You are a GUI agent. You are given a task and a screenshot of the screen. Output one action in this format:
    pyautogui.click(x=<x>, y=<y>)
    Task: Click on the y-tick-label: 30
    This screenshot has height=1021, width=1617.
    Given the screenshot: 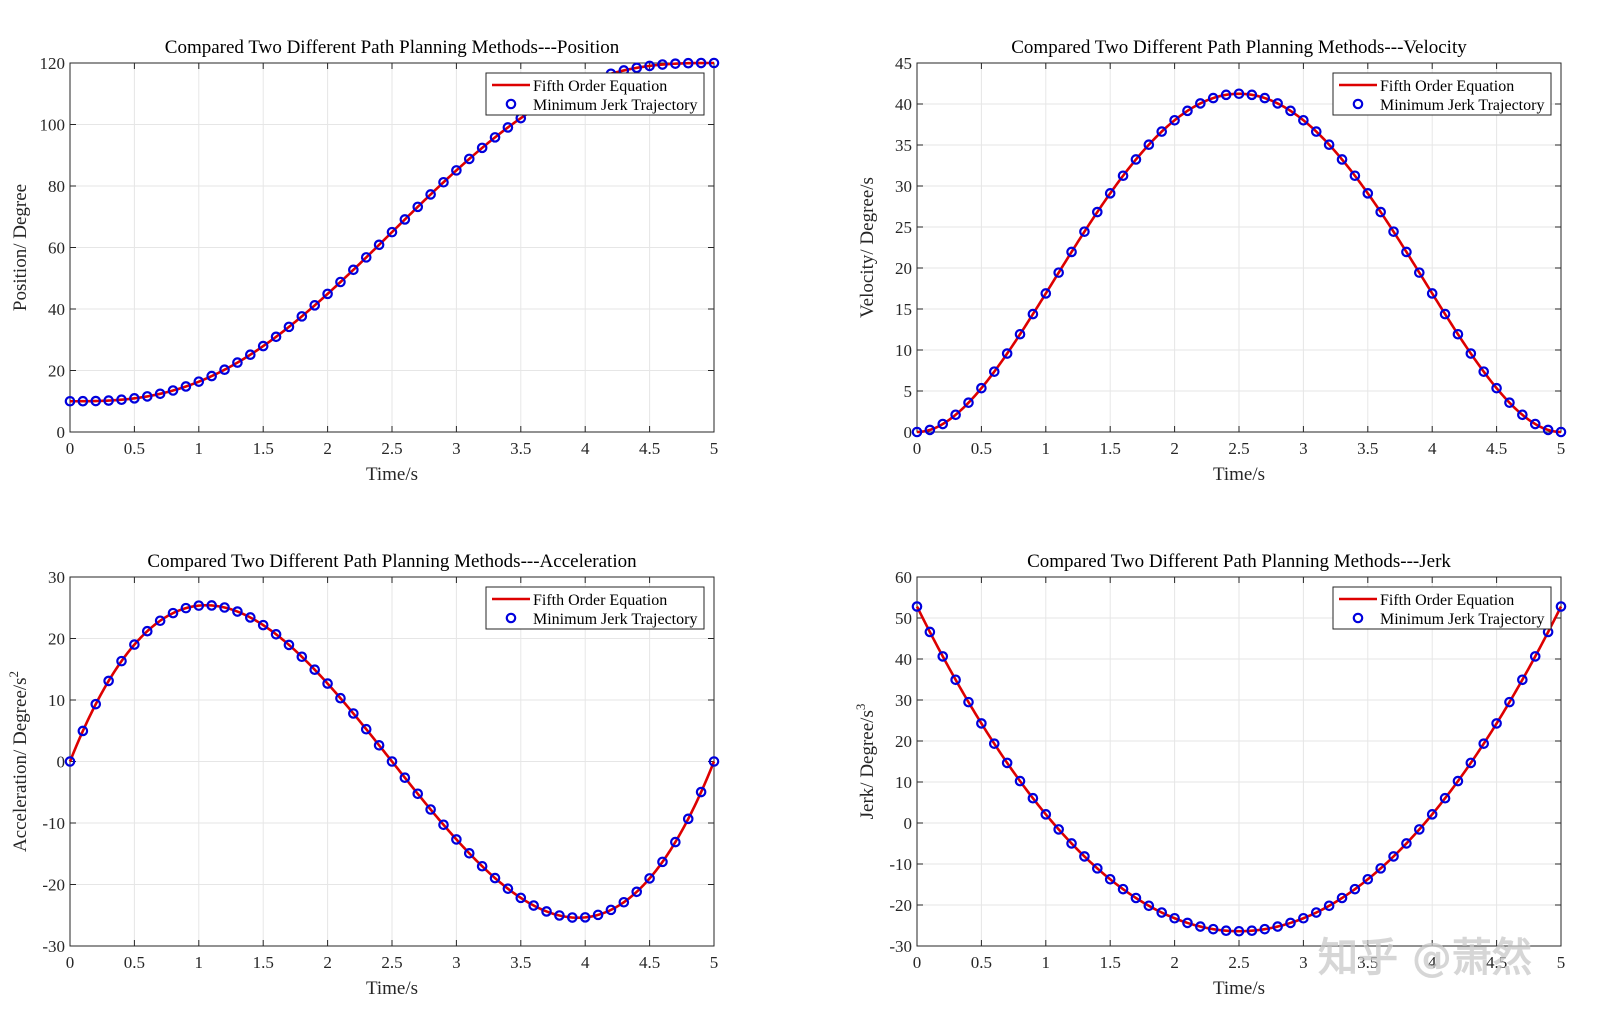 What is the action you would take?
    pyautogui.click(x=56, y=577)
    